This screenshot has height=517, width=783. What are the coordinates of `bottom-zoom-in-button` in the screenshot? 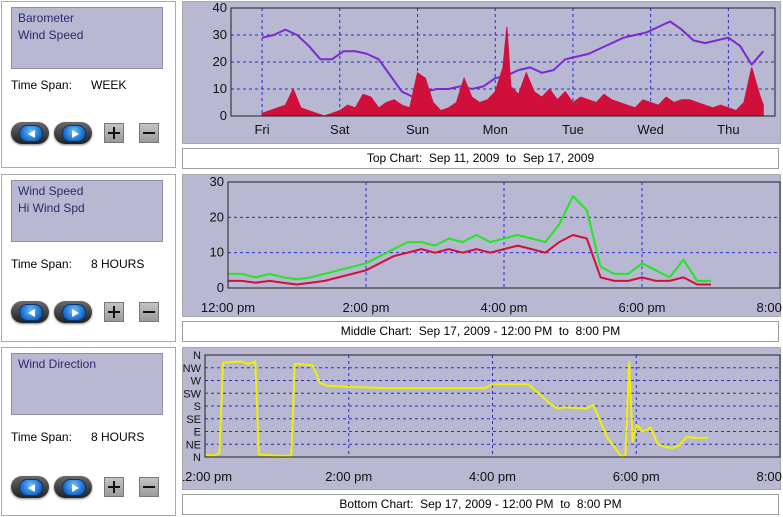 It's located at (114, 487).